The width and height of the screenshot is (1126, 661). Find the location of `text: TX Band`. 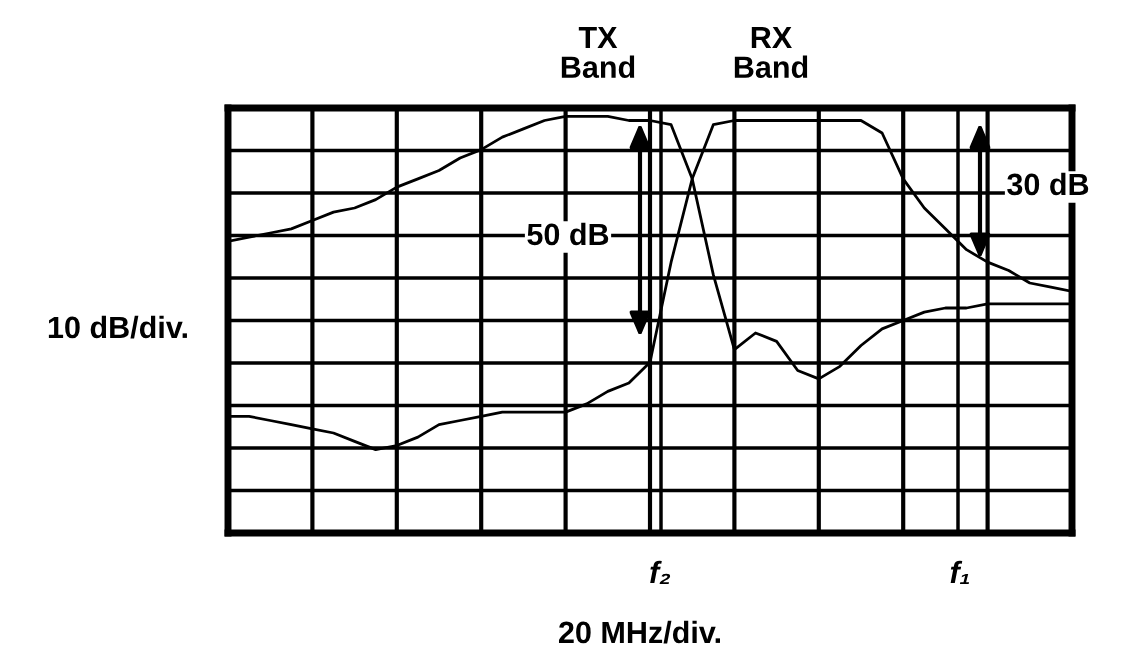

text: TX Band is located at coordinates (598, 52).